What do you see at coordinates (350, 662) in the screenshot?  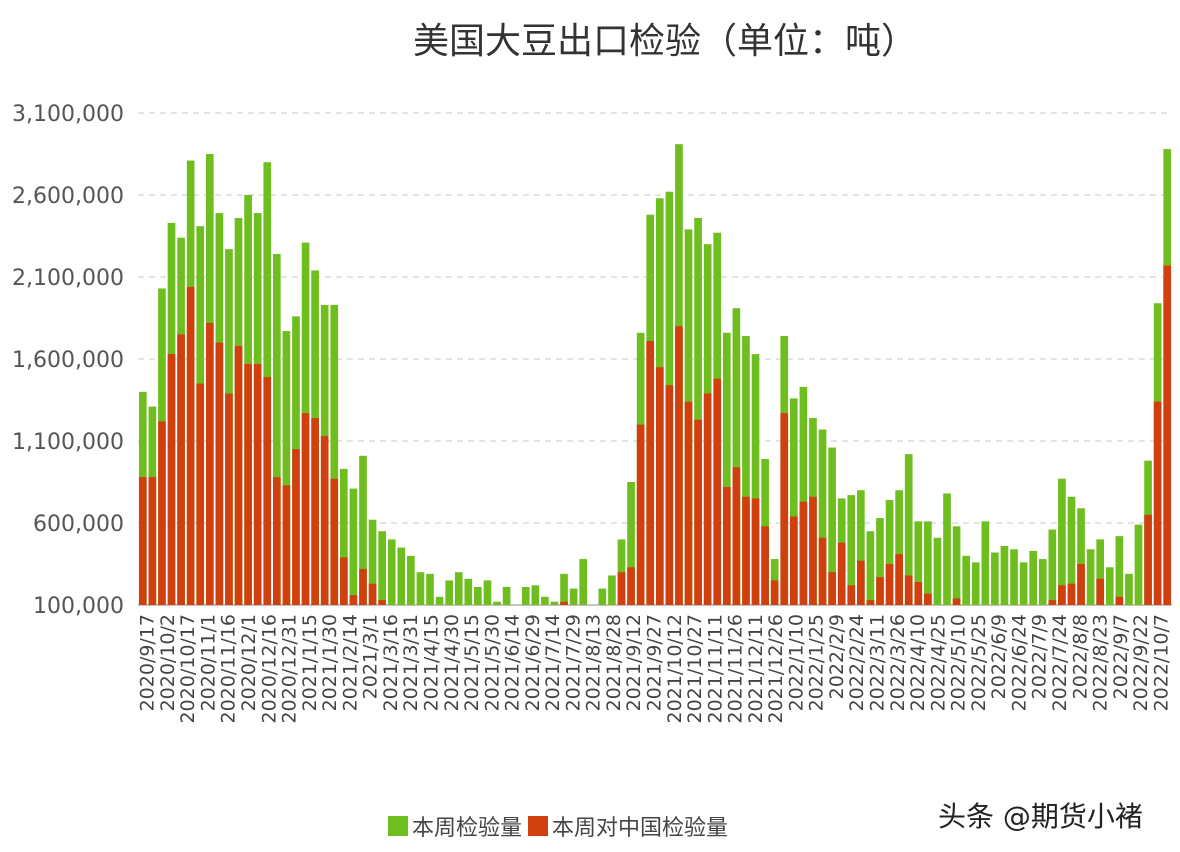 I see `x-tick-label: 2021/2/14` at bounding box center [350, 662].